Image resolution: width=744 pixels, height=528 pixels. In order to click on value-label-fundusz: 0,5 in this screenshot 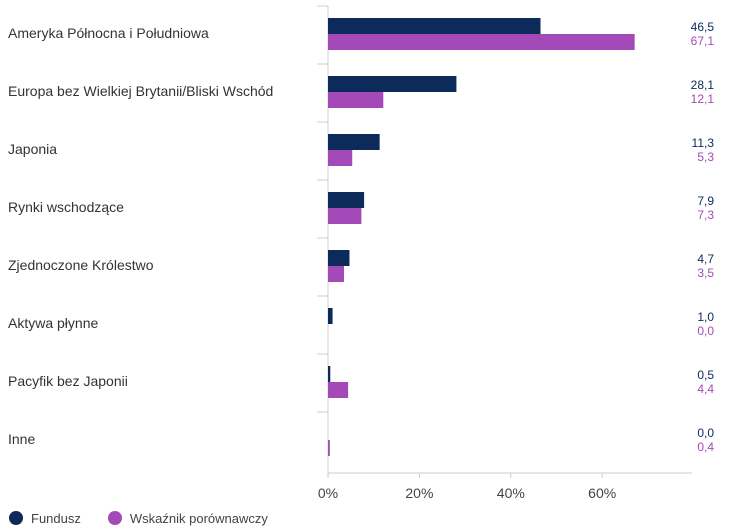, I will do `click(705, 375)`.